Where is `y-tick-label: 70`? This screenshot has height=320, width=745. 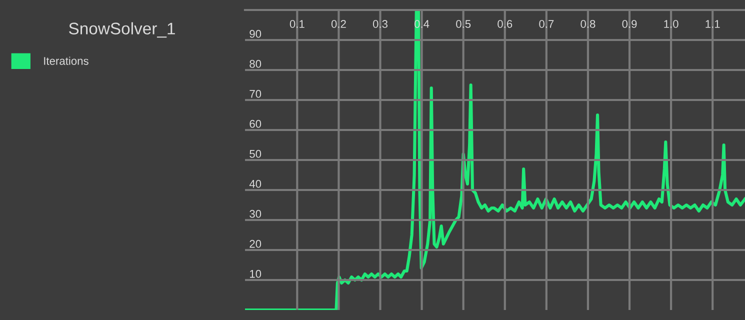 y-tick-label: 70 is located at coordinates (256, 94).